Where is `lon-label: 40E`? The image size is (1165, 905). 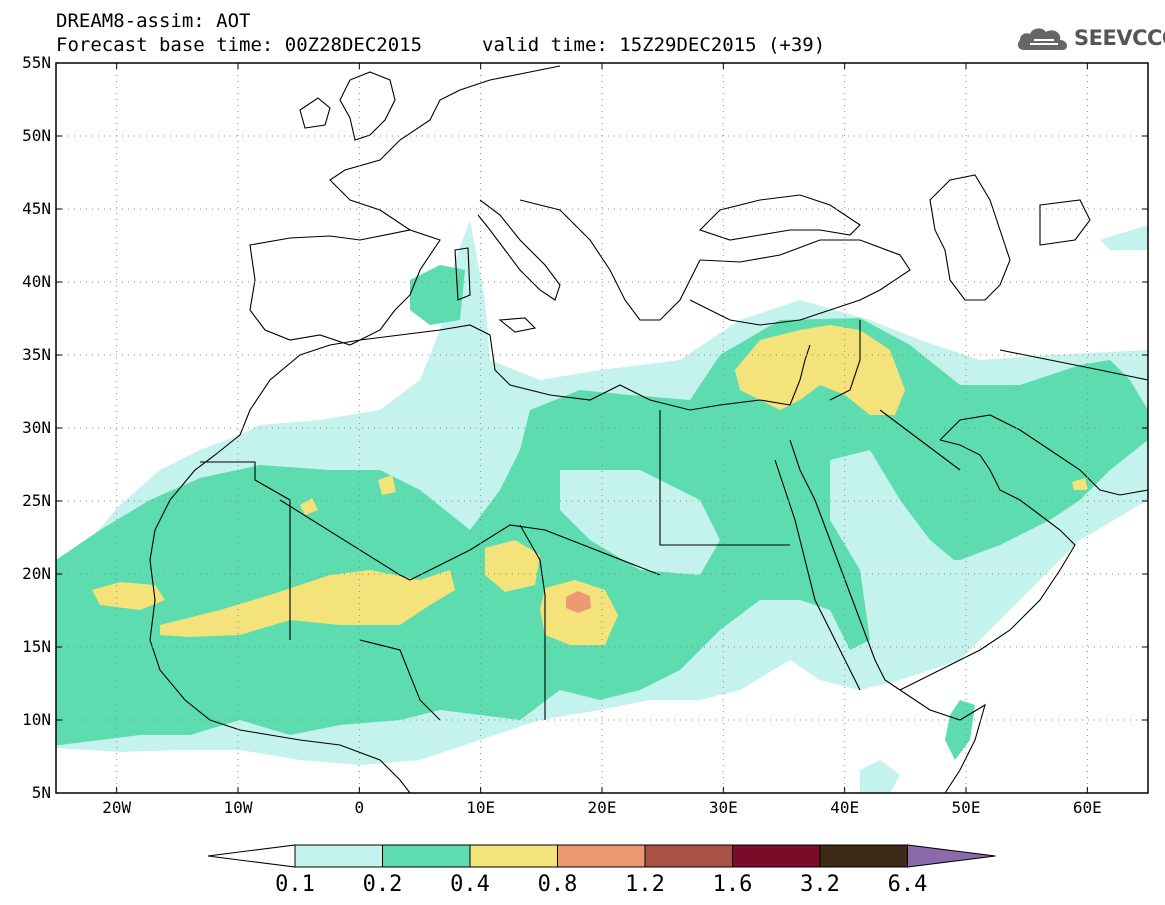
lon-label: 40E is located at coordinates (844, 807).